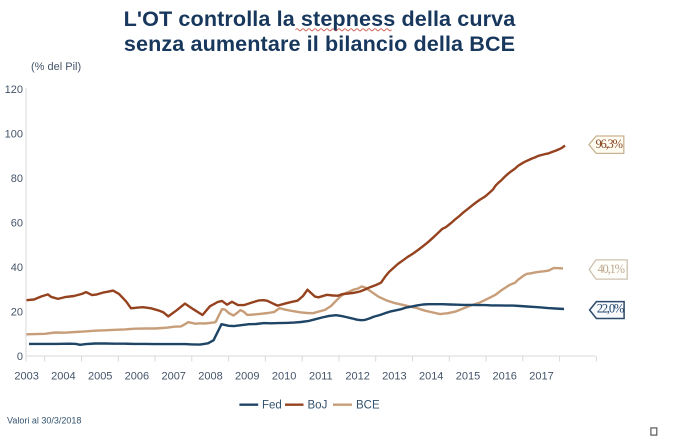 The width and height of the screenshot is (676, 445). What do you see at coordinates (173, 377) in the screenshot?
I see `svg-text: 2007` at bounding box center [173, 377].